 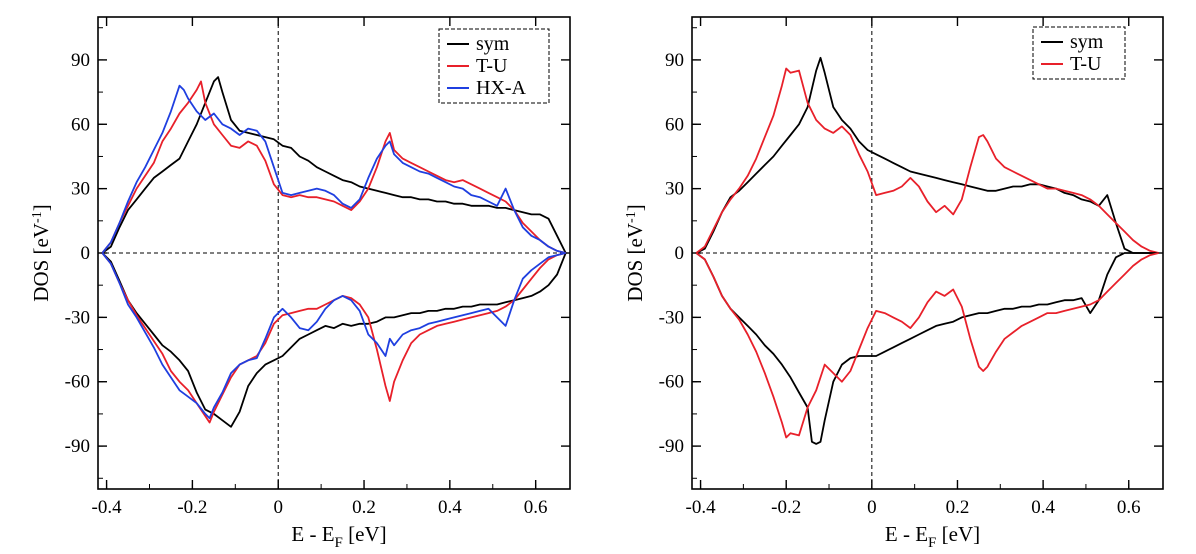 What do you see at coordinates (501, 88) in the screenshot?
I see `legend-label-hx-a: HX-A` at bounding box center [501, 88].